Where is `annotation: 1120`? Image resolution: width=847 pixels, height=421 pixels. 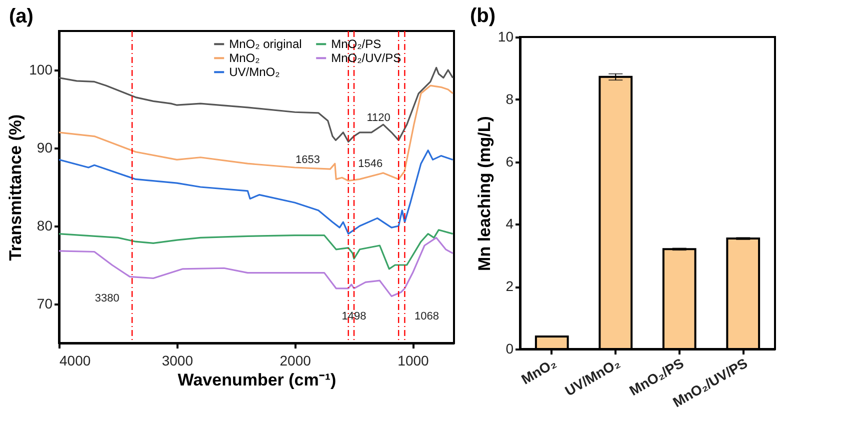
annotation: 1120 is located at coordinates (378, 118).